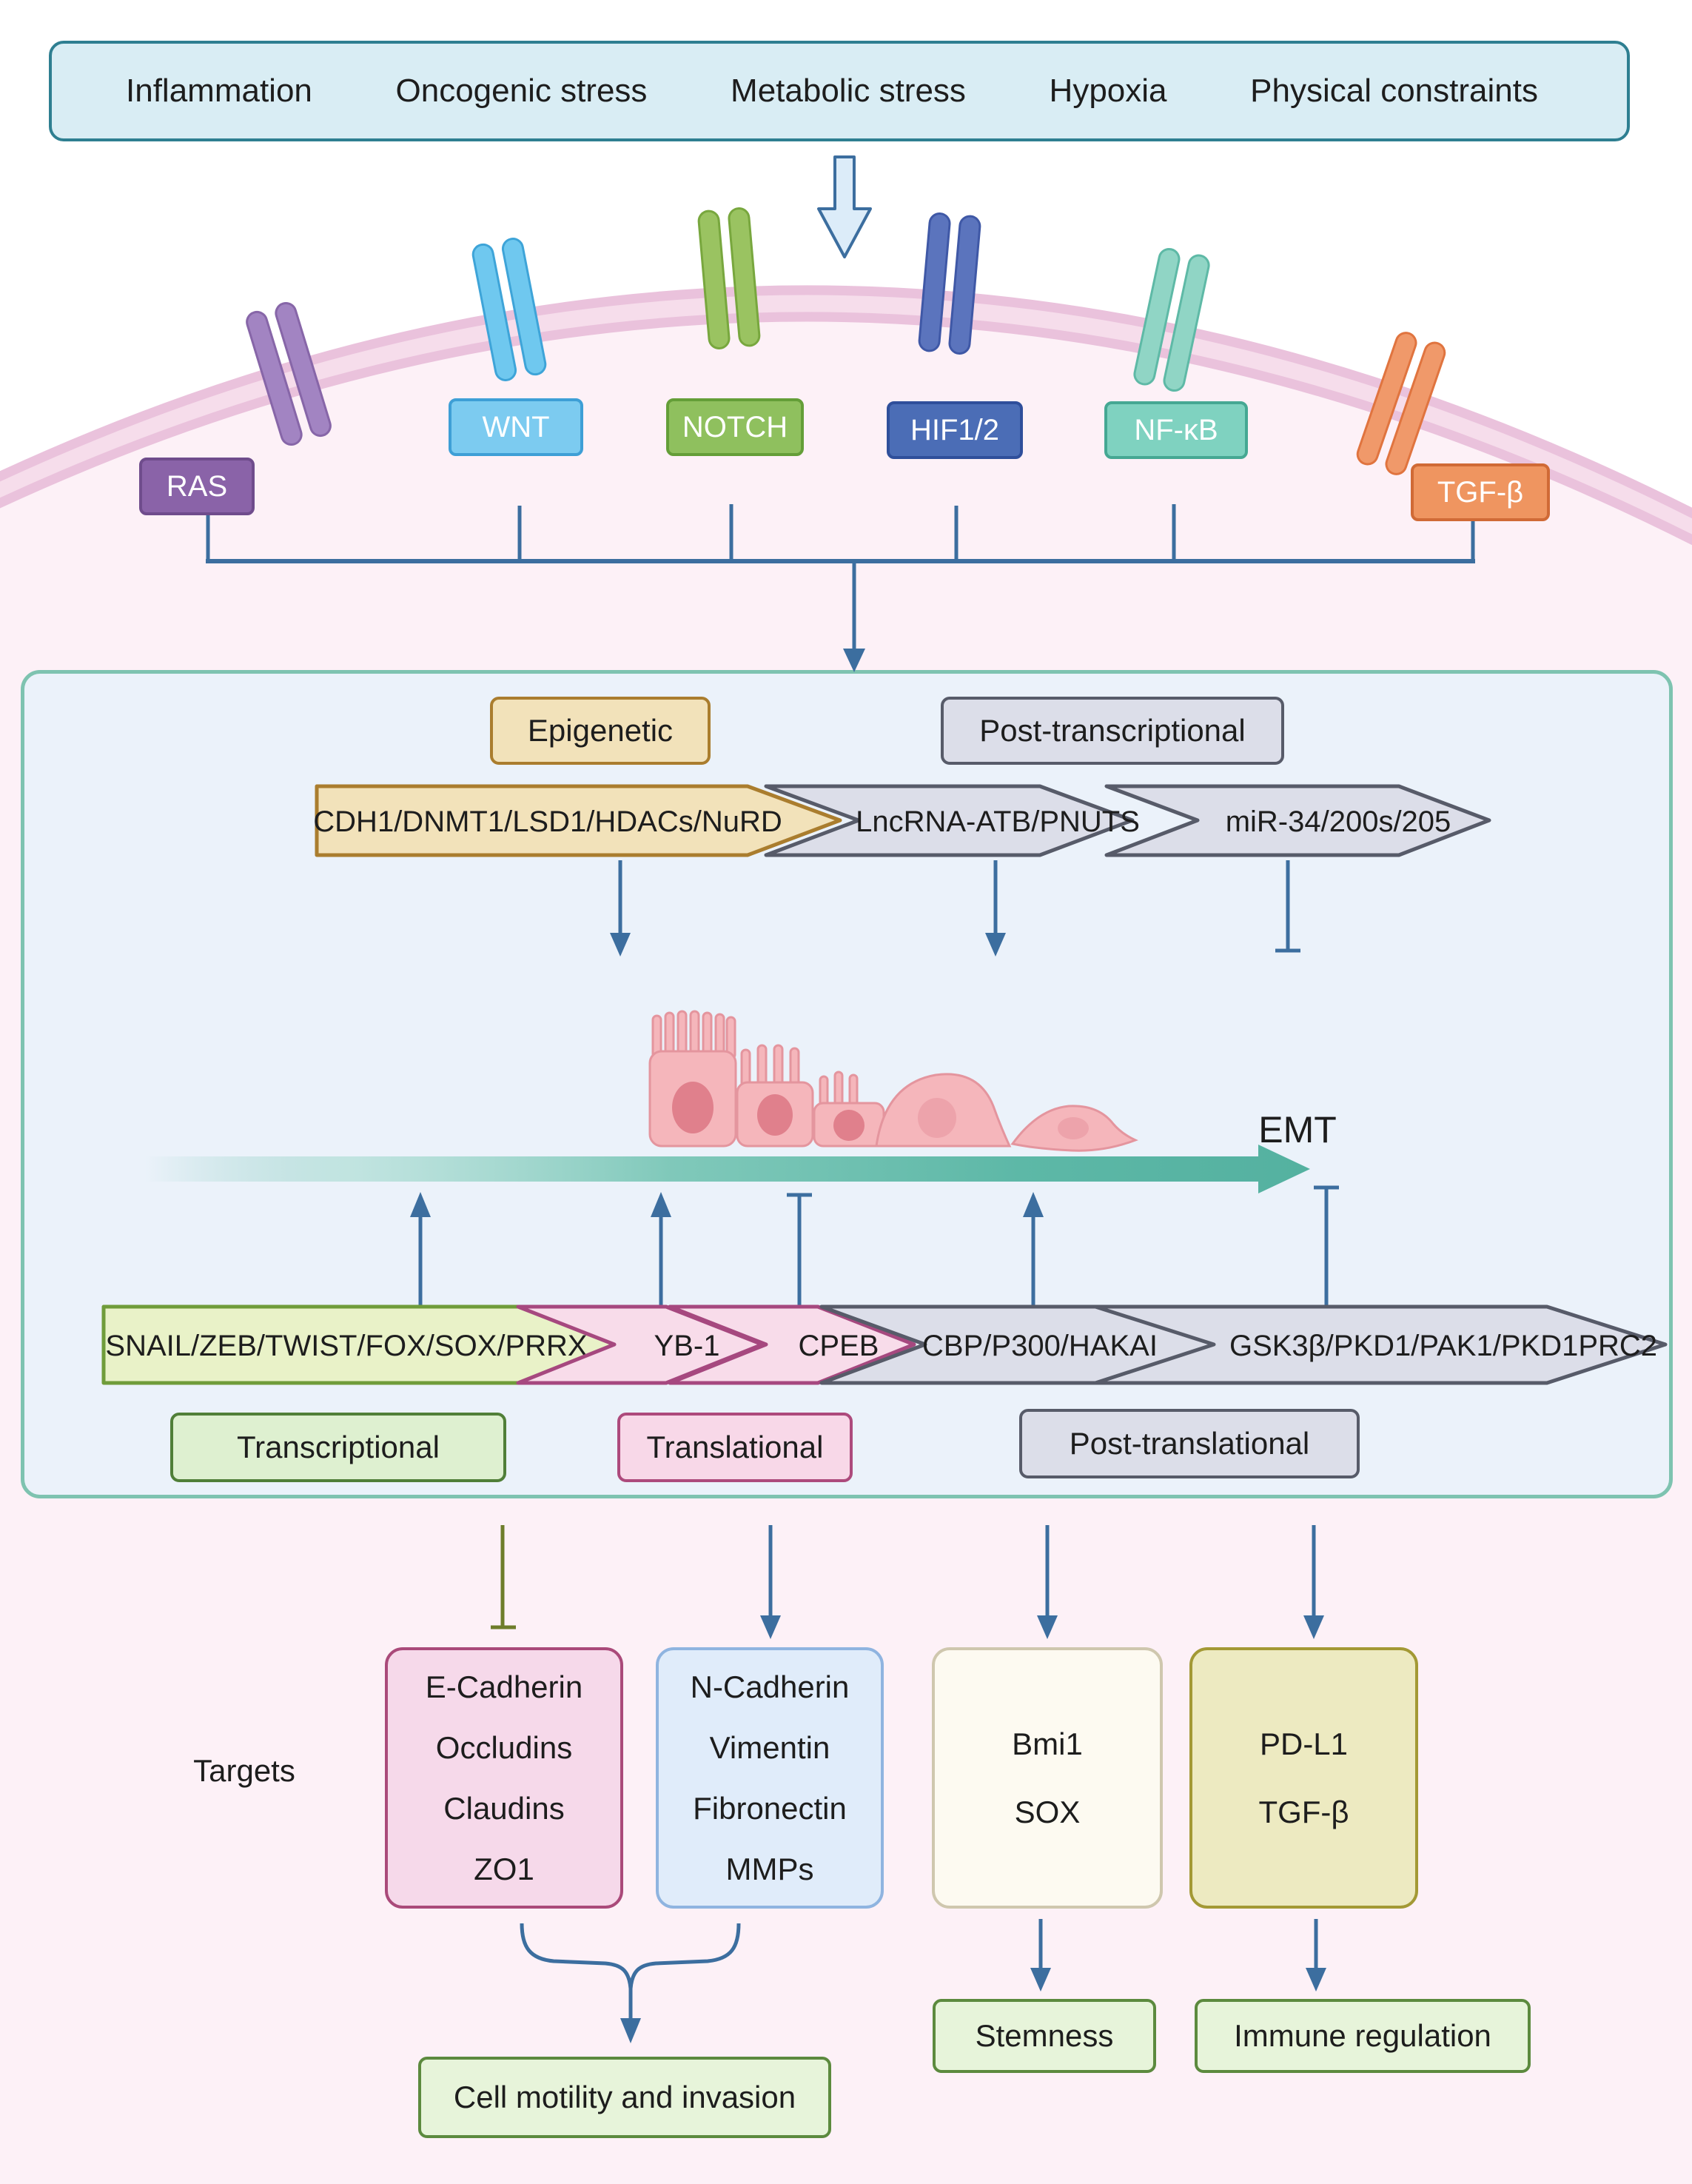 This screenshot has height=2184, width=1692. I want to click on mir-inhibition-bar, so click(1287, 906).